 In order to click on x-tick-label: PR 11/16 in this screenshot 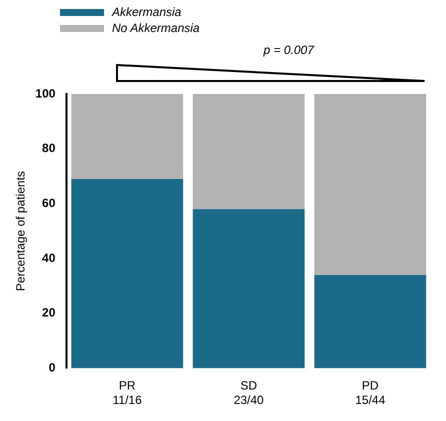, I will do `click(127, 393)`.